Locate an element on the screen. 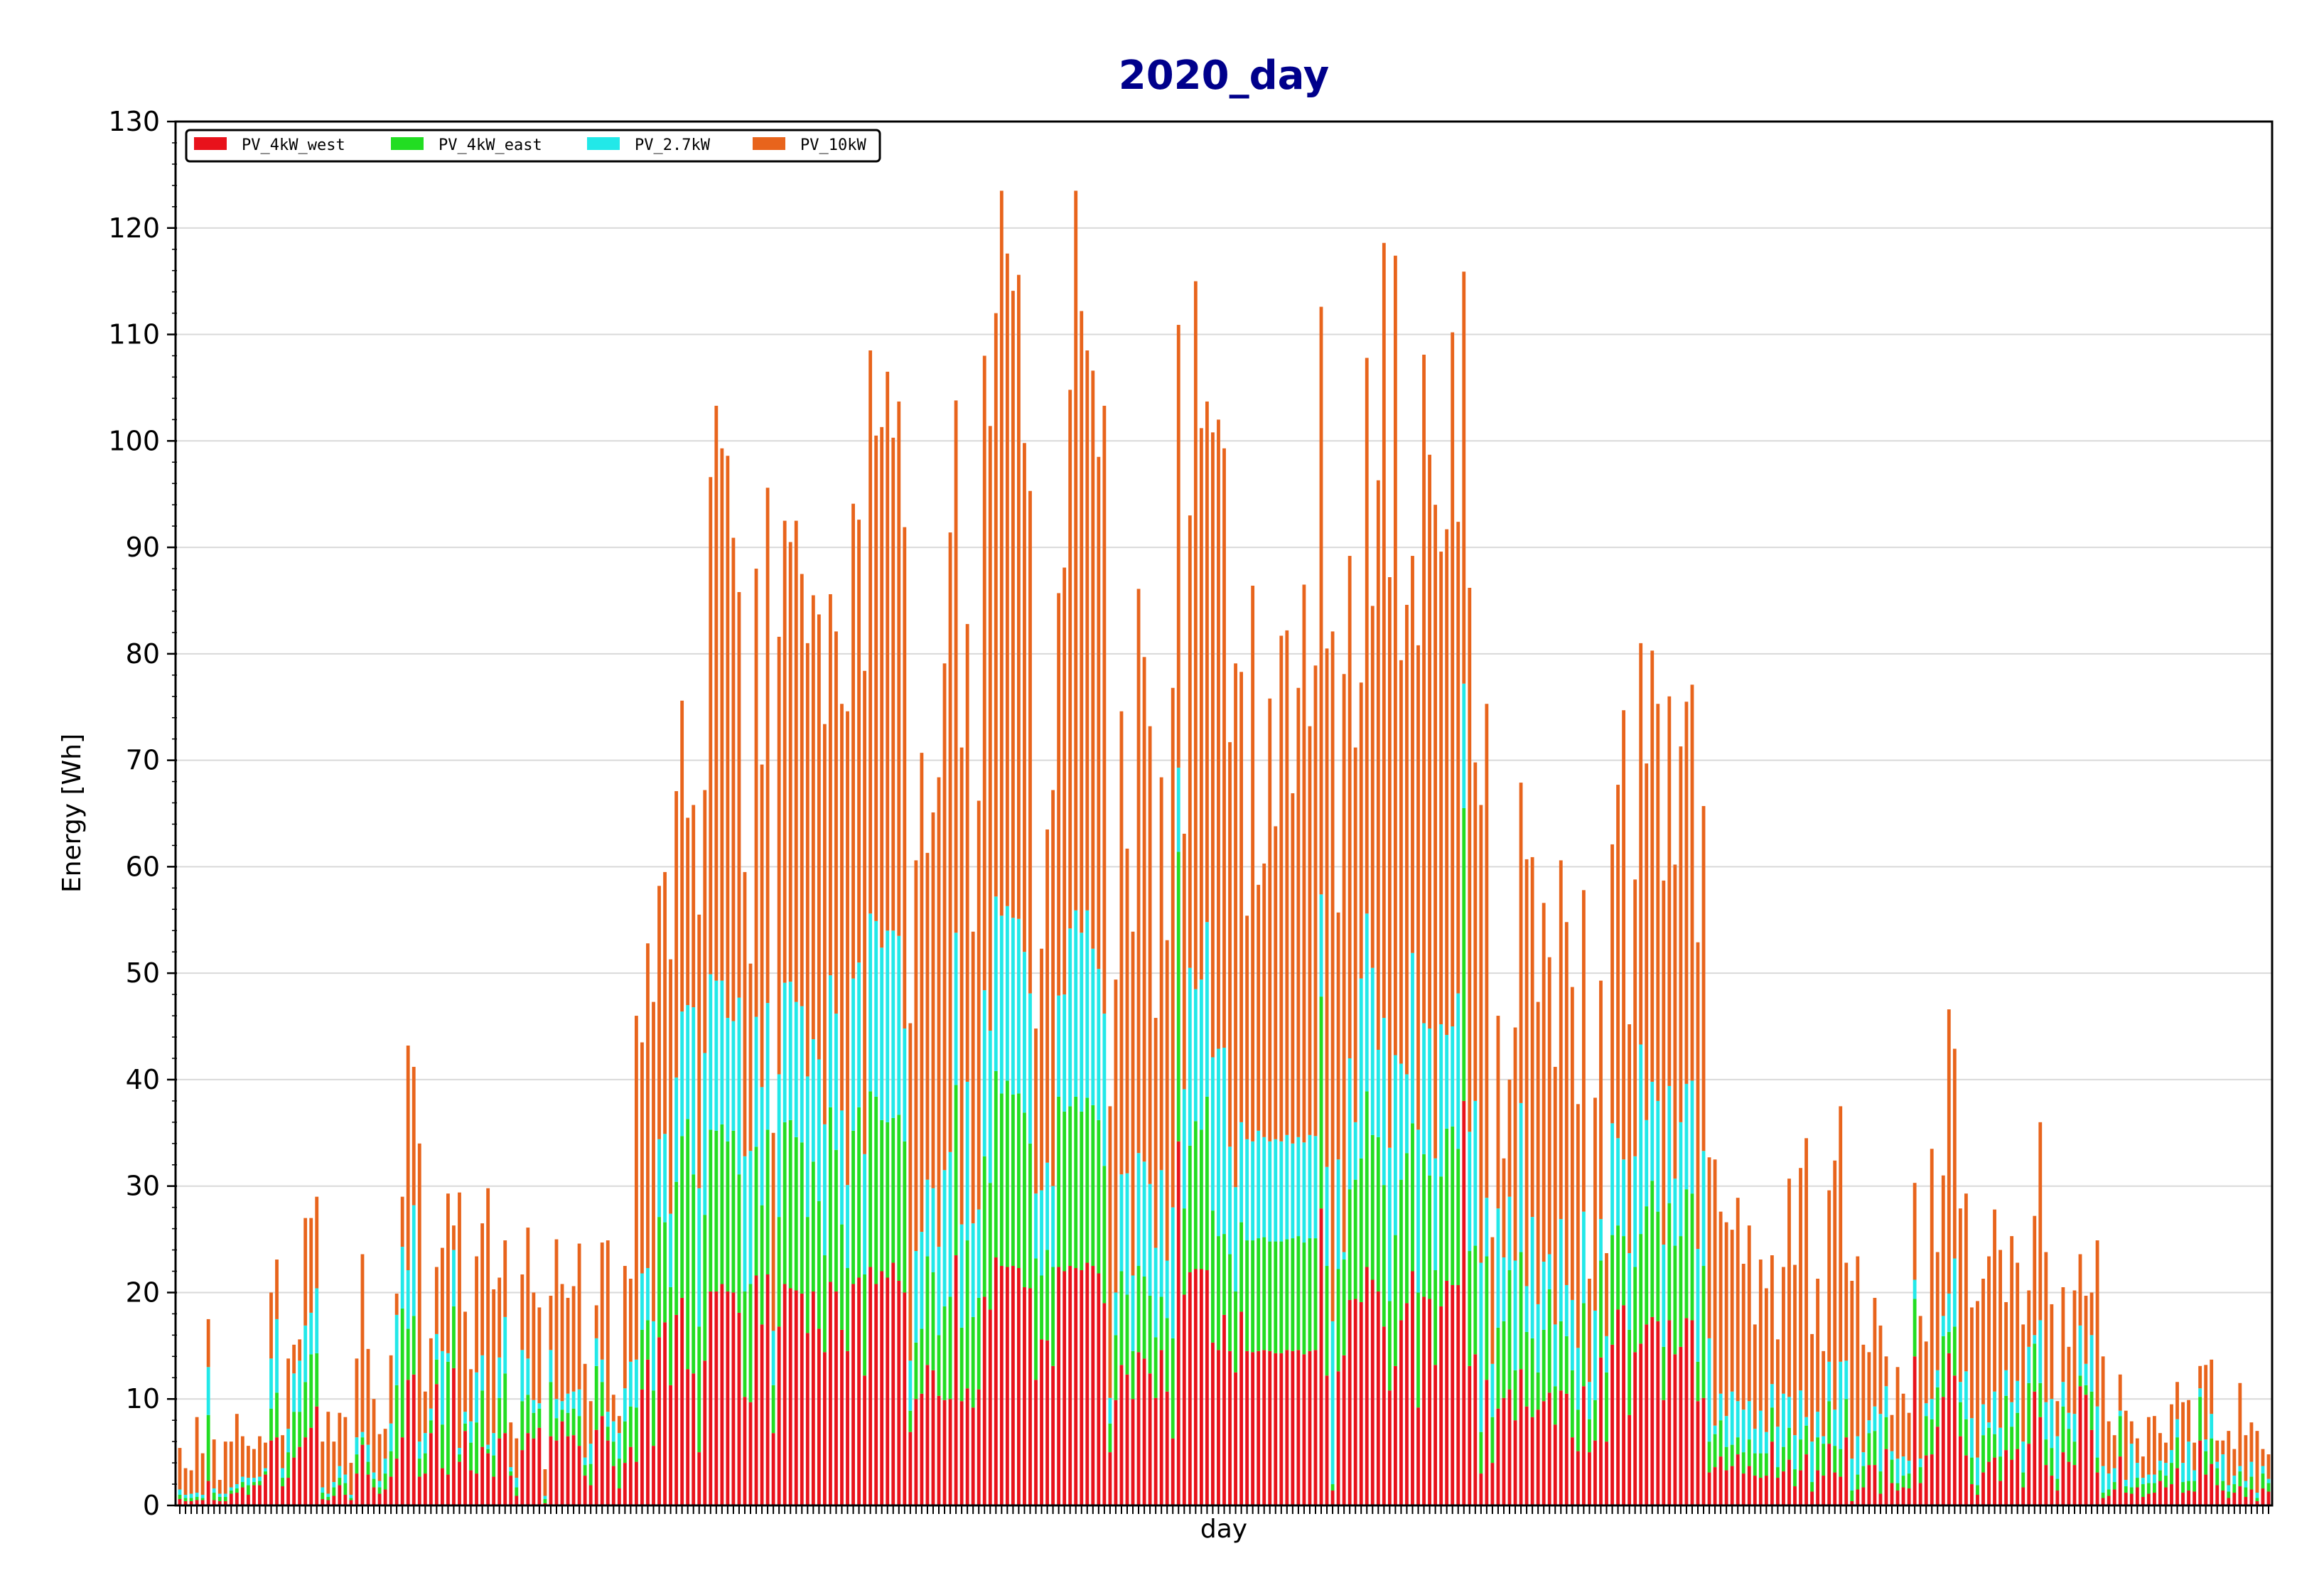 The width and height of the screenshot is (2324, 1595). y-tick-label: 30 is located at coordinates (143, 1186).